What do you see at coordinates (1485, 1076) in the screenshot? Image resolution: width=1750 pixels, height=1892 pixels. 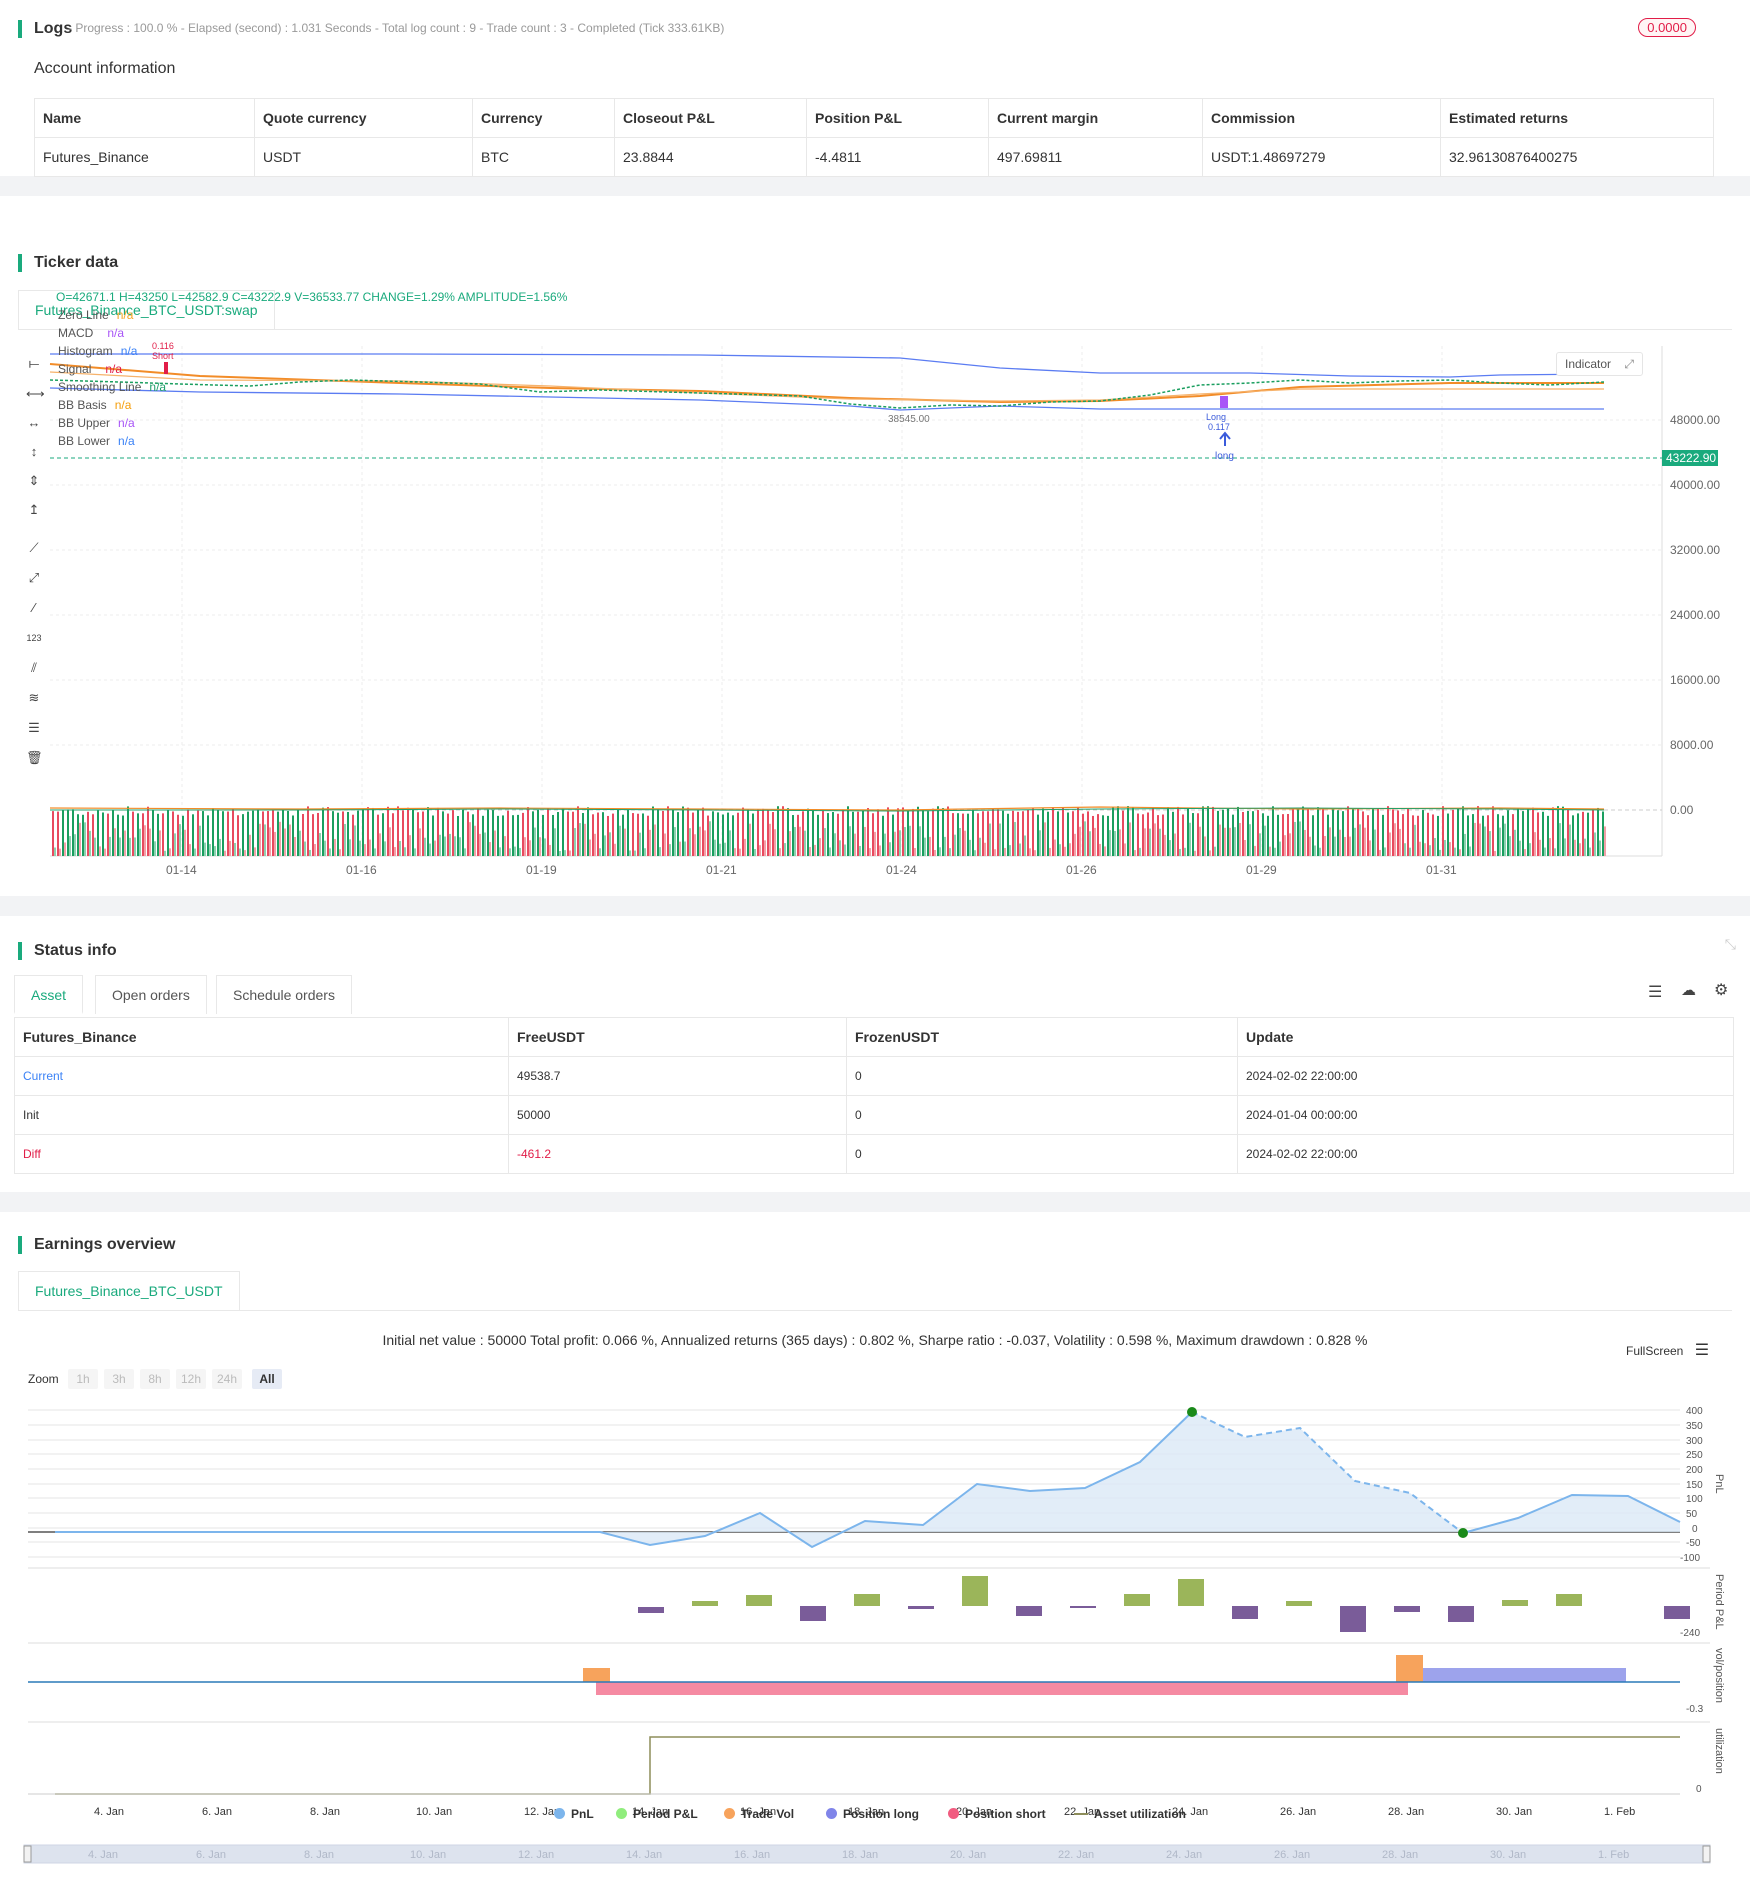 I see `cell: 2024-02-02 22:00:00` at bounding box center [1485, 1076].